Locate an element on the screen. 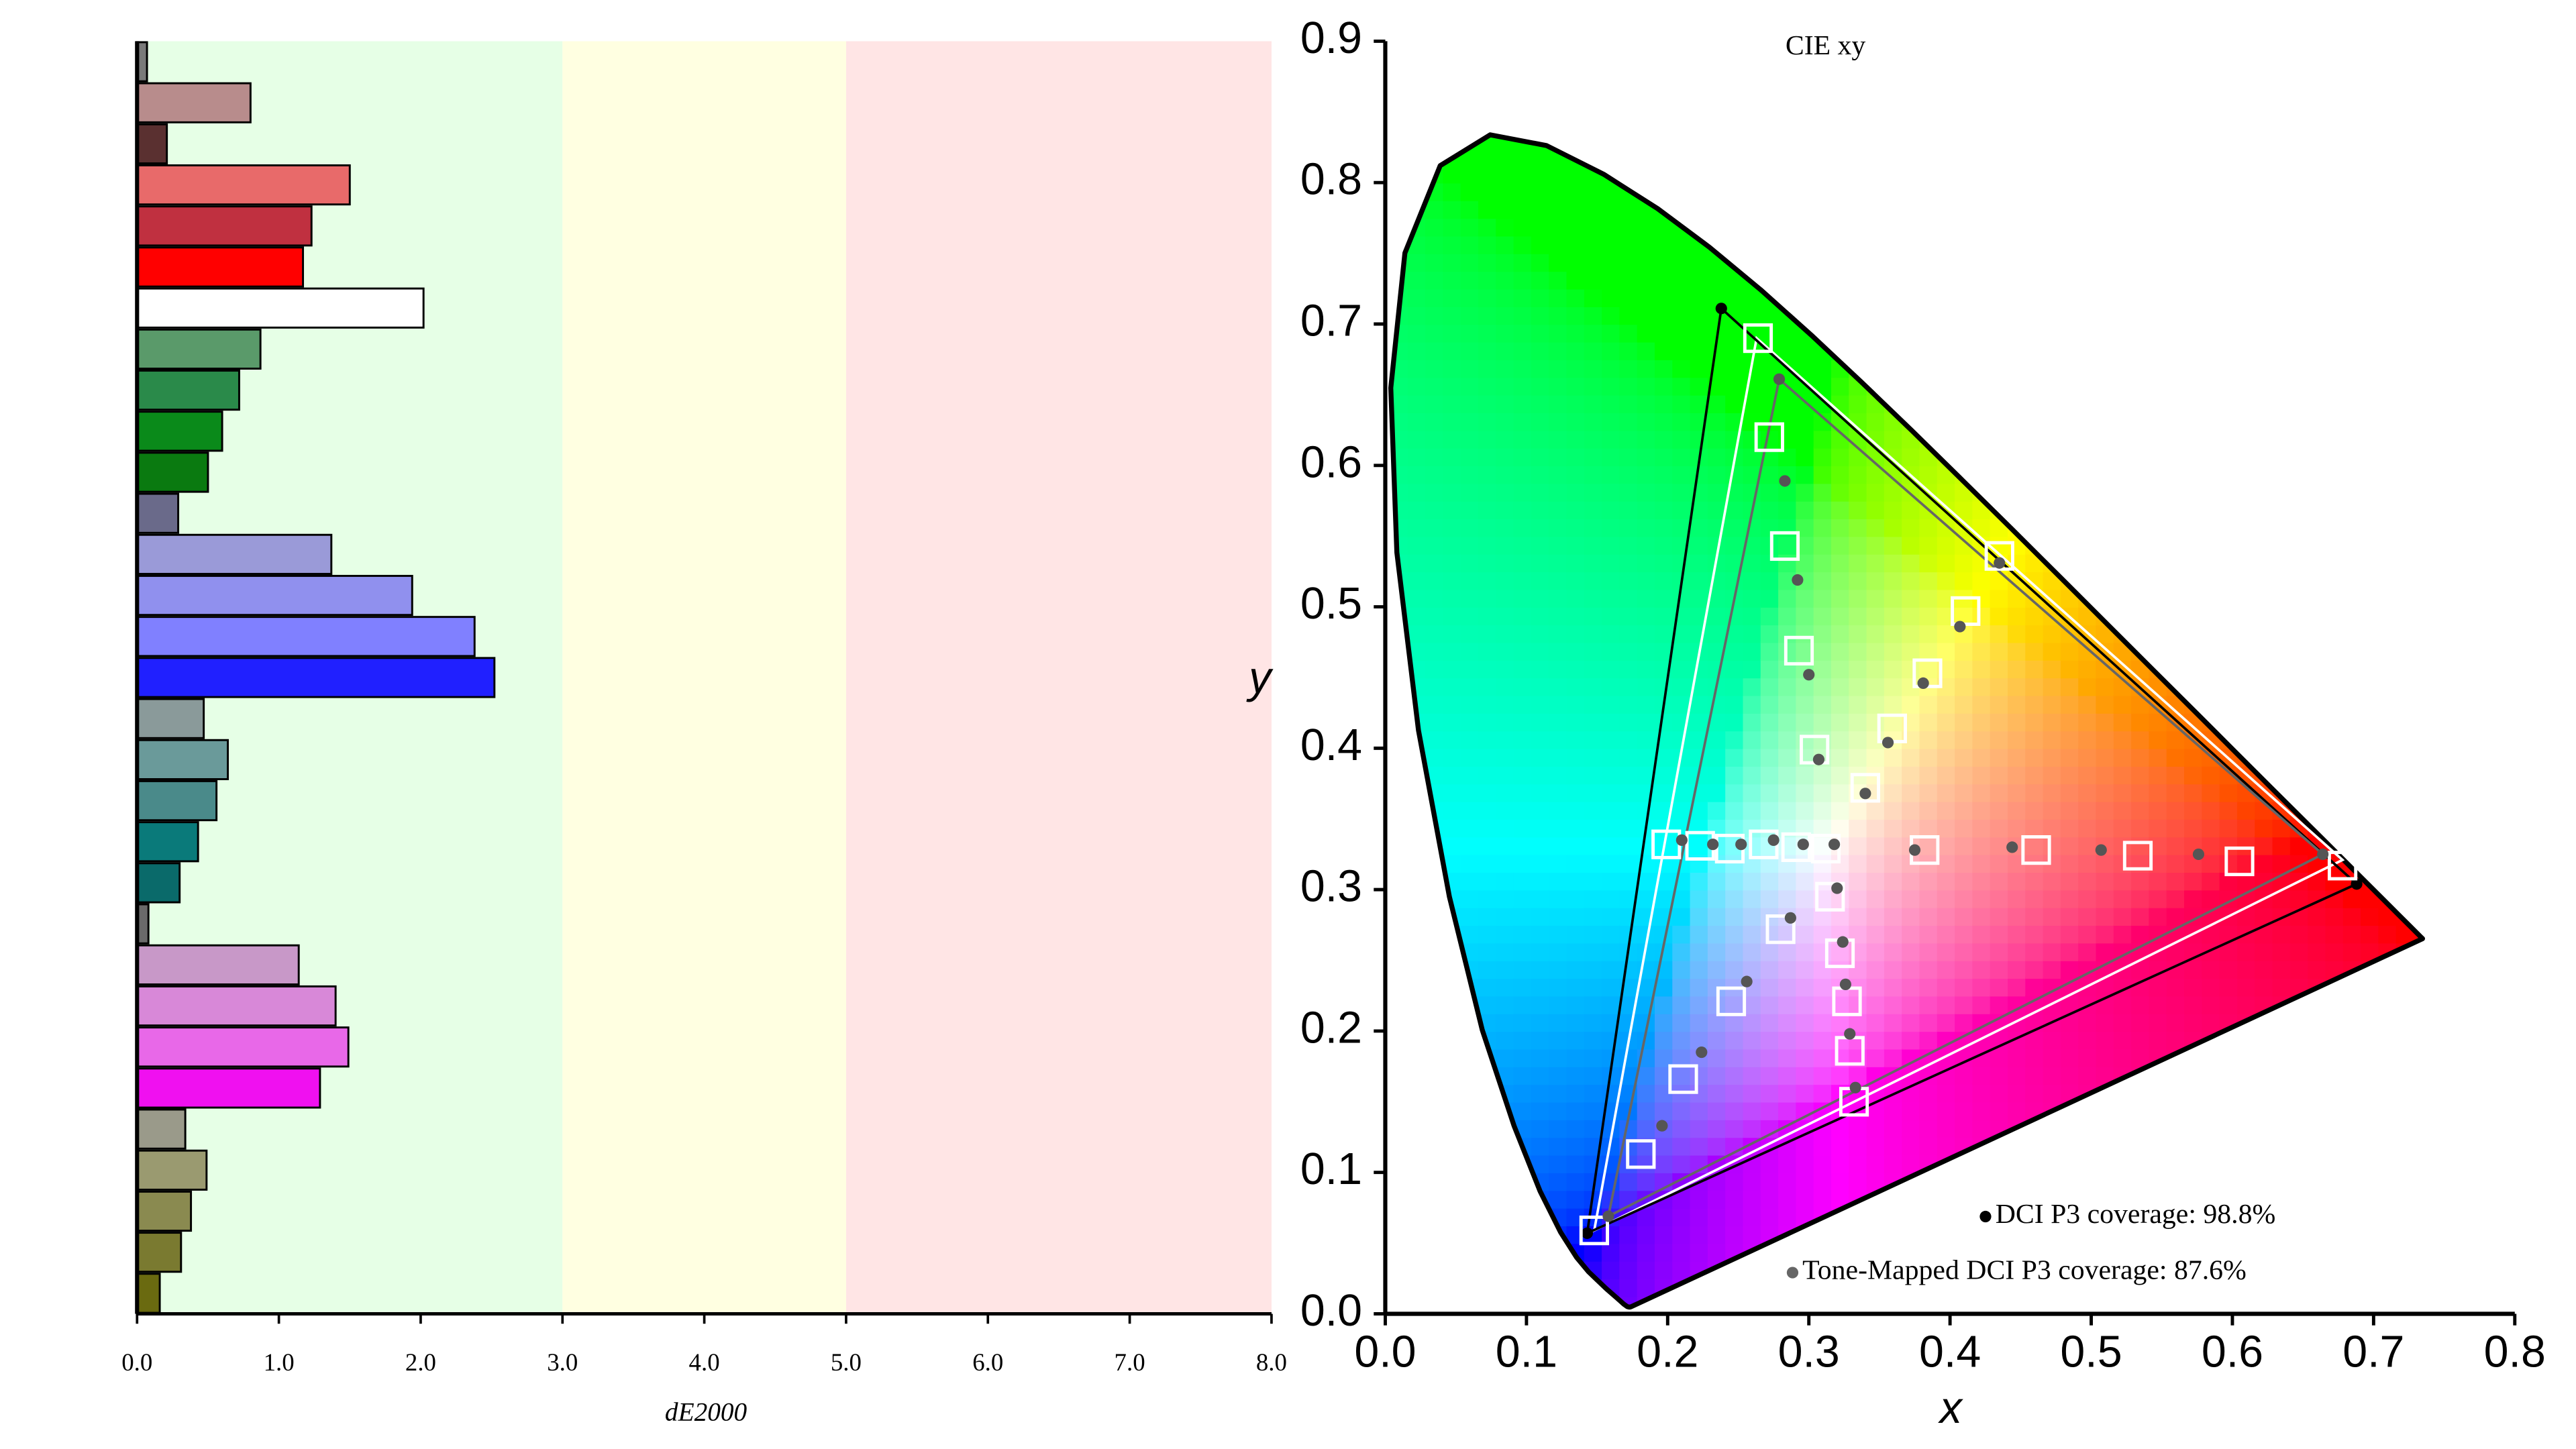  y-tick-label: 0.5 is located at coordinates (1331, 604).